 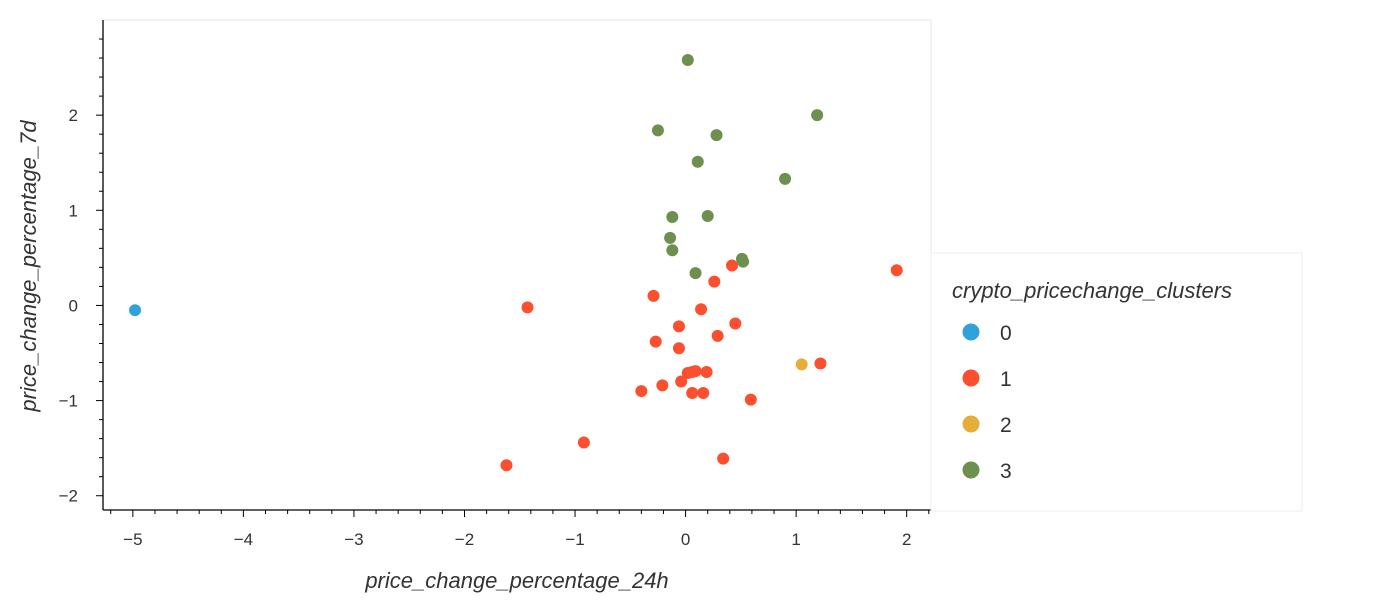 I want to click on legend: crypto_pricechange_clusters 0 1 2 3, so click(x=1116, y=382).